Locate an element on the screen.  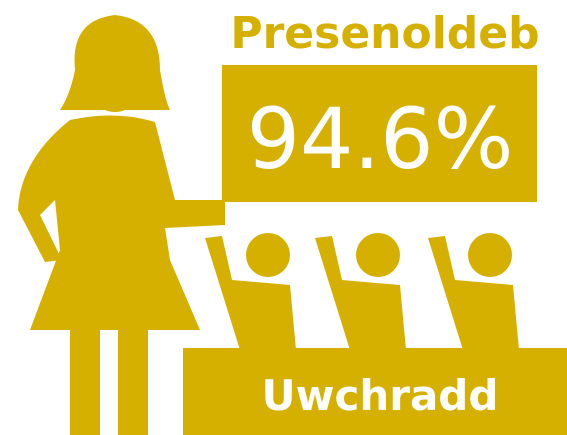
teacher-head is located at coordinates (115, 72).